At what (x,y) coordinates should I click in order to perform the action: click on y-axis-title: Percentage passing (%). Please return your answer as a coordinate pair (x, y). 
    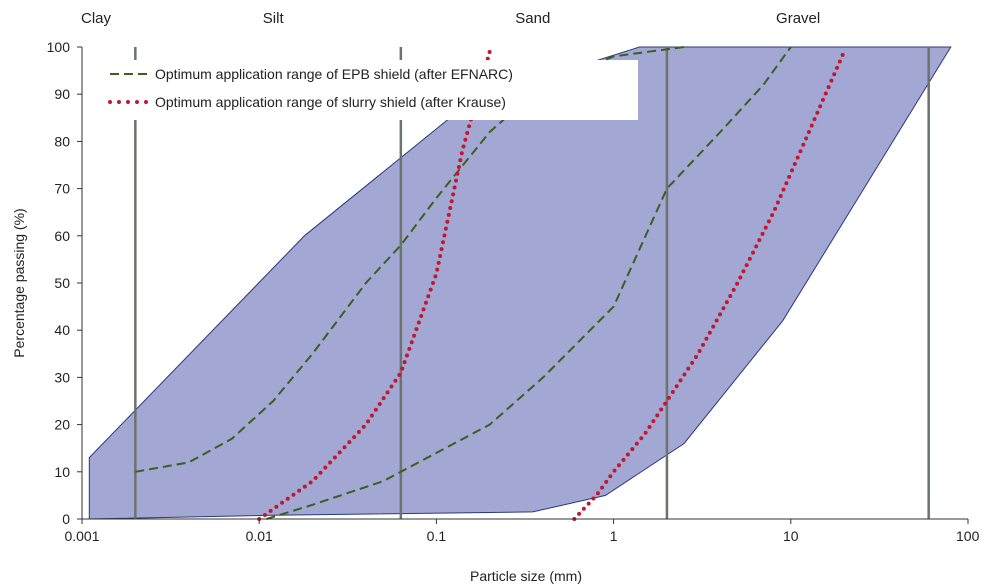
    Looking at the image, I should click on (19, 282).